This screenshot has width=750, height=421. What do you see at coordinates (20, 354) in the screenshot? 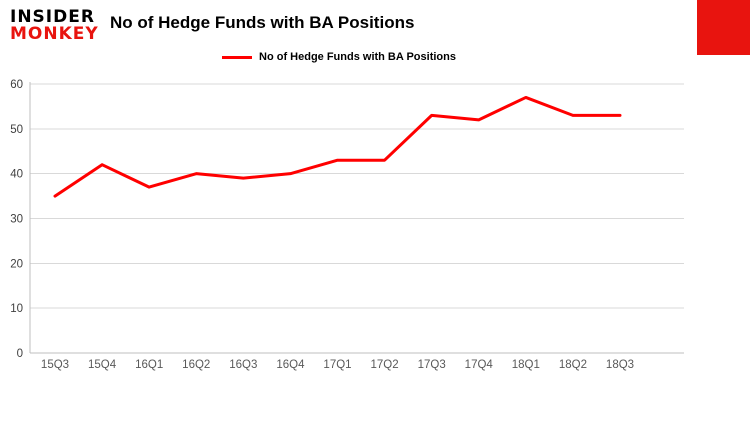
I see `svg-text: 0` at bounding box center [20, 354].